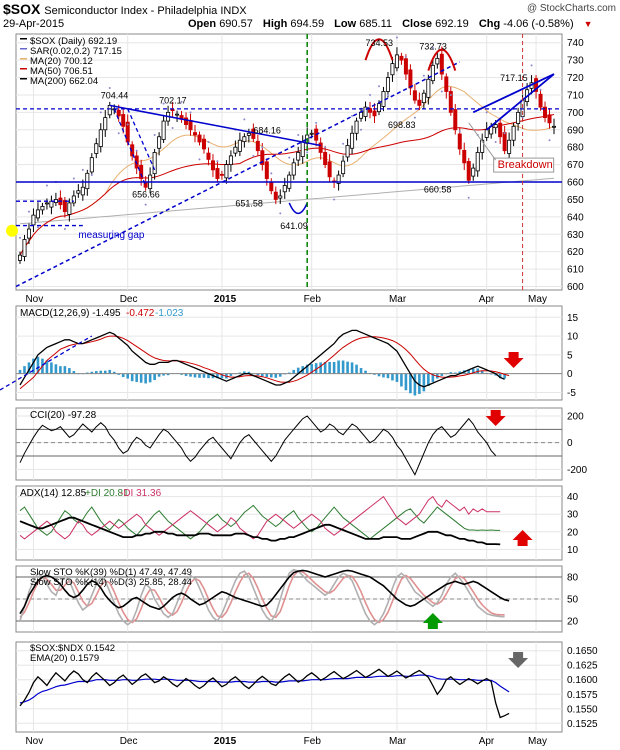 This screenshot has height=750, width=620. Describe the element at coordinates (575, 183) in the screenshot. I see `price-y-tick-label: 660` at that location.